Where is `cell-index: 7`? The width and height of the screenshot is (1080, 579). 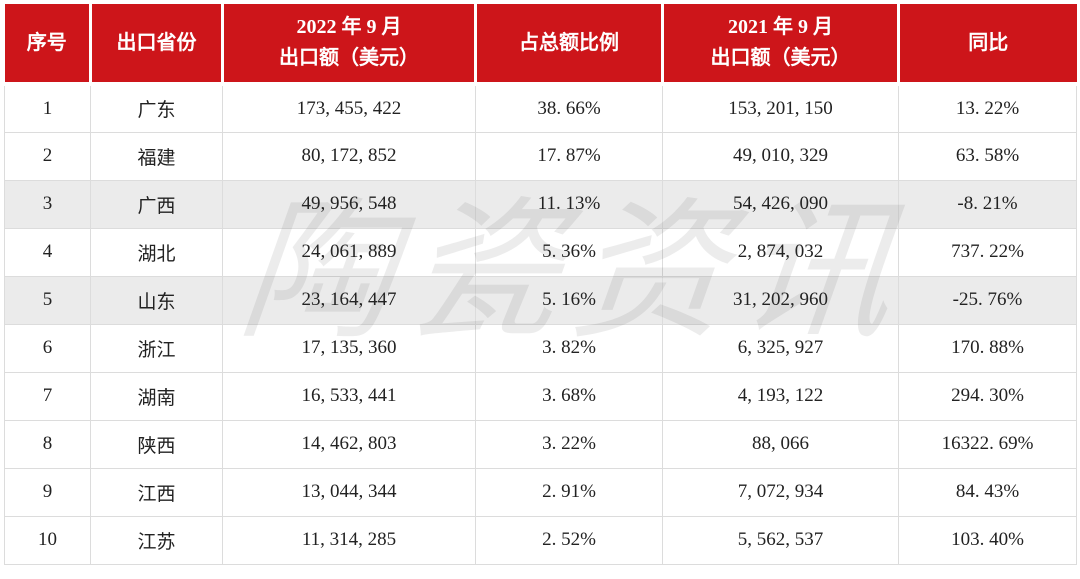 cell-index: 7 is located at coordinates (47, 396).